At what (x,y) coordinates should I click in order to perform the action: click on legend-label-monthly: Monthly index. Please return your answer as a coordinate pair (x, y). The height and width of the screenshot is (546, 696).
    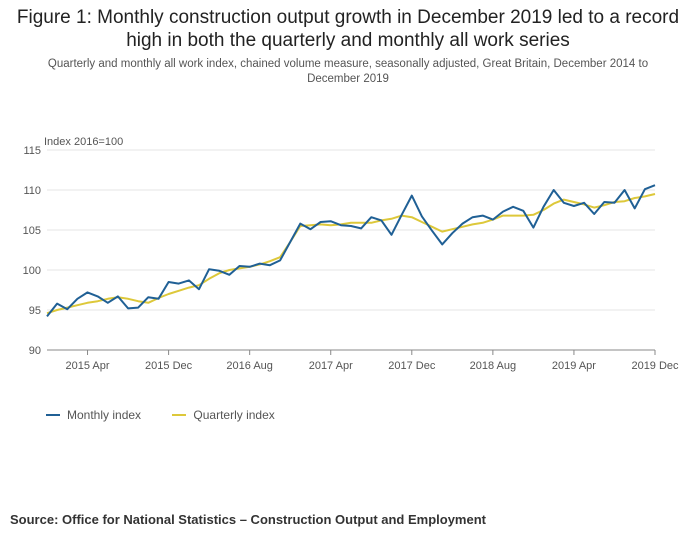
    Looking at the image, I should click on (104, 415).